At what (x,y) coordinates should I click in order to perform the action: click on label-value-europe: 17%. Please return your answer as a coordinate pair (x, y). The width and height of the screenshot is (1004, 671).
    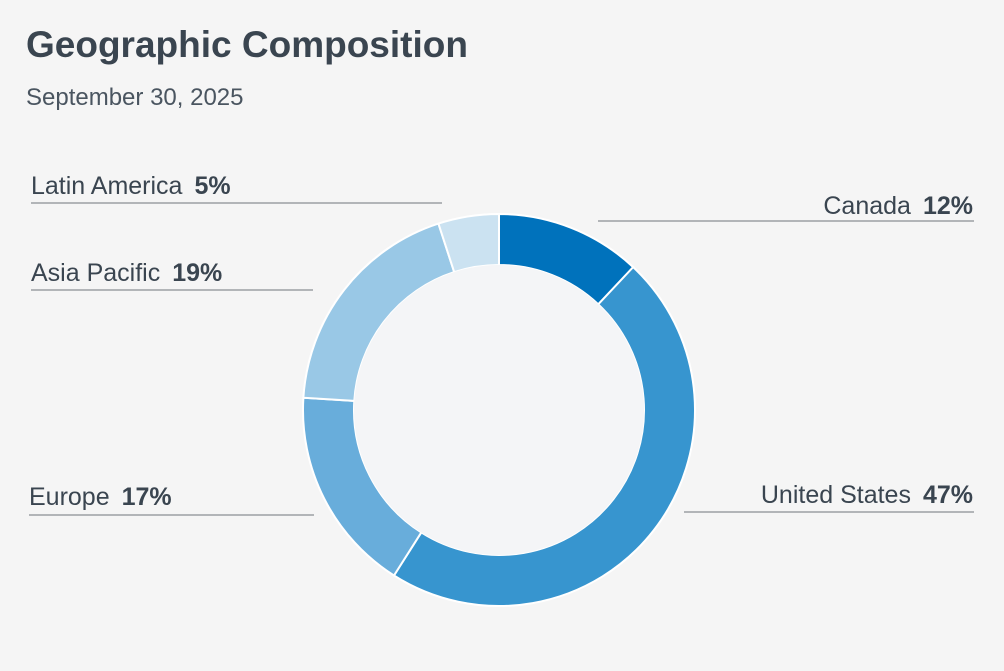
    Looking at the image, I should click on (147, 497).